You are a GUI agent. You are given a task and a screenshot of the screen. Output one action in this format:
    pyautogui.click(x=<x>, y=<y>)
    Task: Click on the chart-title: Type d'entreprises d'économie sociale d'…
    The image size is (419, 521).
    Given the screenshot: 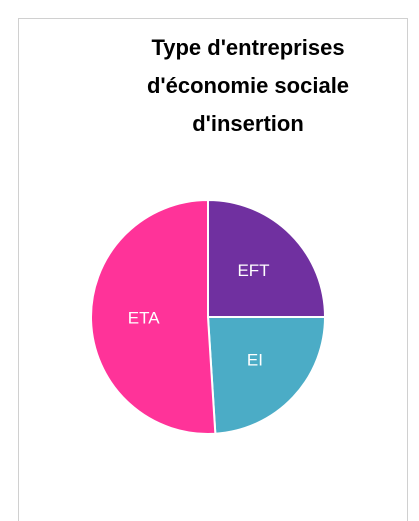 What is the action you would take?
    pyautogui.click(x=248, y=85)
    